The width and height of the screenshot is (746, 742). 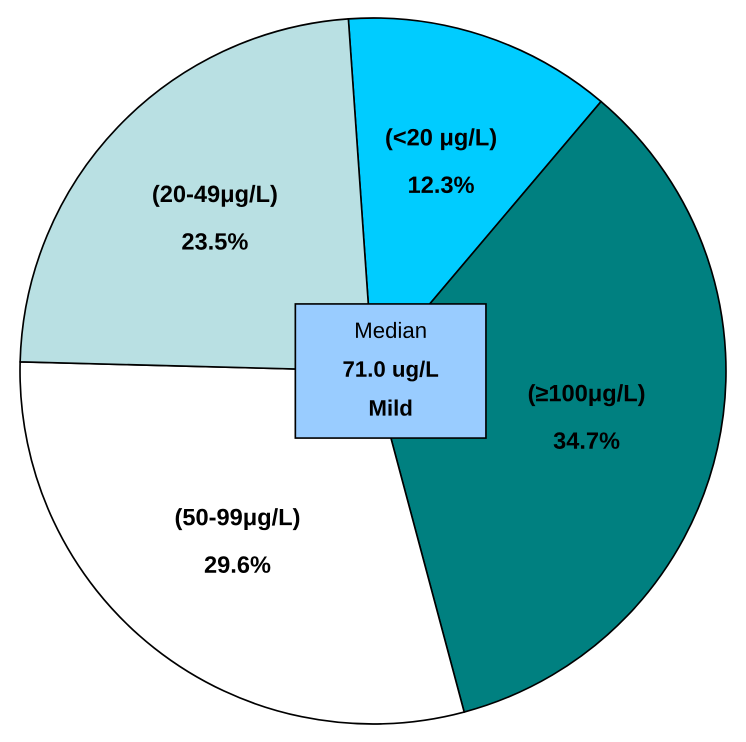 I want to click on data-label: 23.5%, so click(x=215, y=241).